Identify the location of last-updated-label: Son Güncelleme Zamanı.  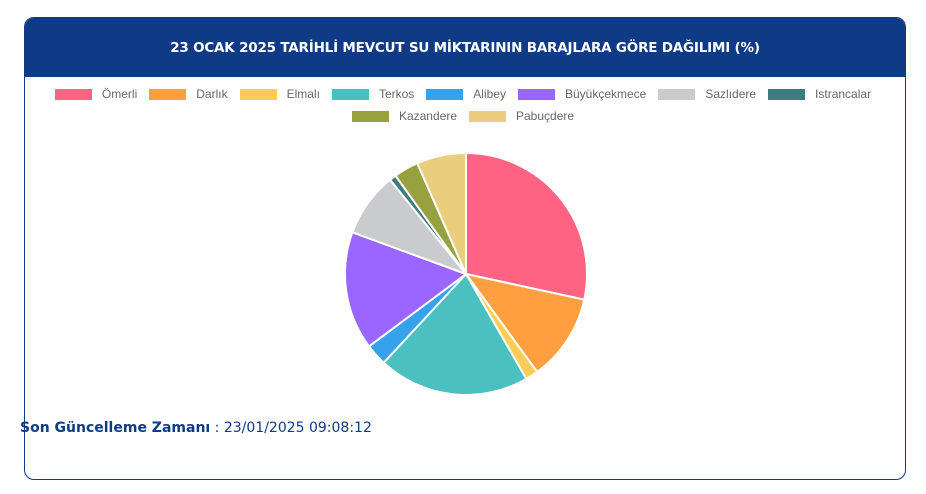
(115, 428).